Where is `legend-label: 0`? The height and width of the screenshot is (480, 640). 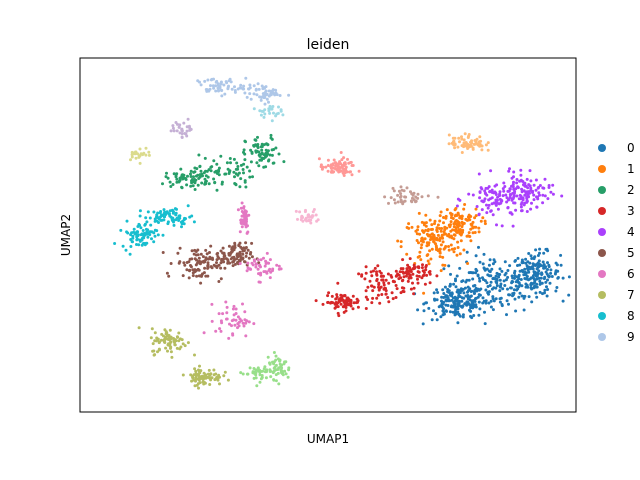 legend-label: 0 is located at coordinates (631, 148).